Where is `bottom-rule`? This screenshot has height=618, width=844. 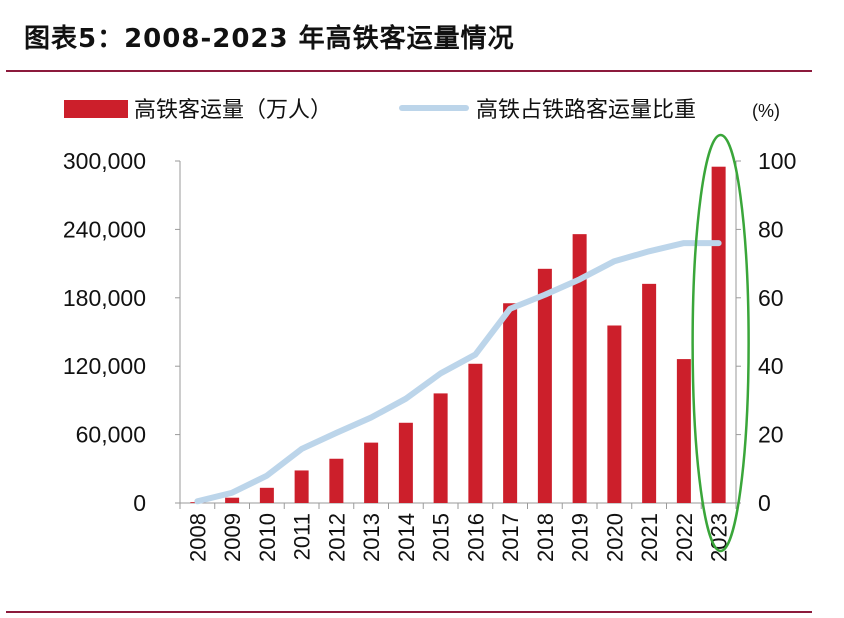
bottom-rule is located at coordinates (409, 612).